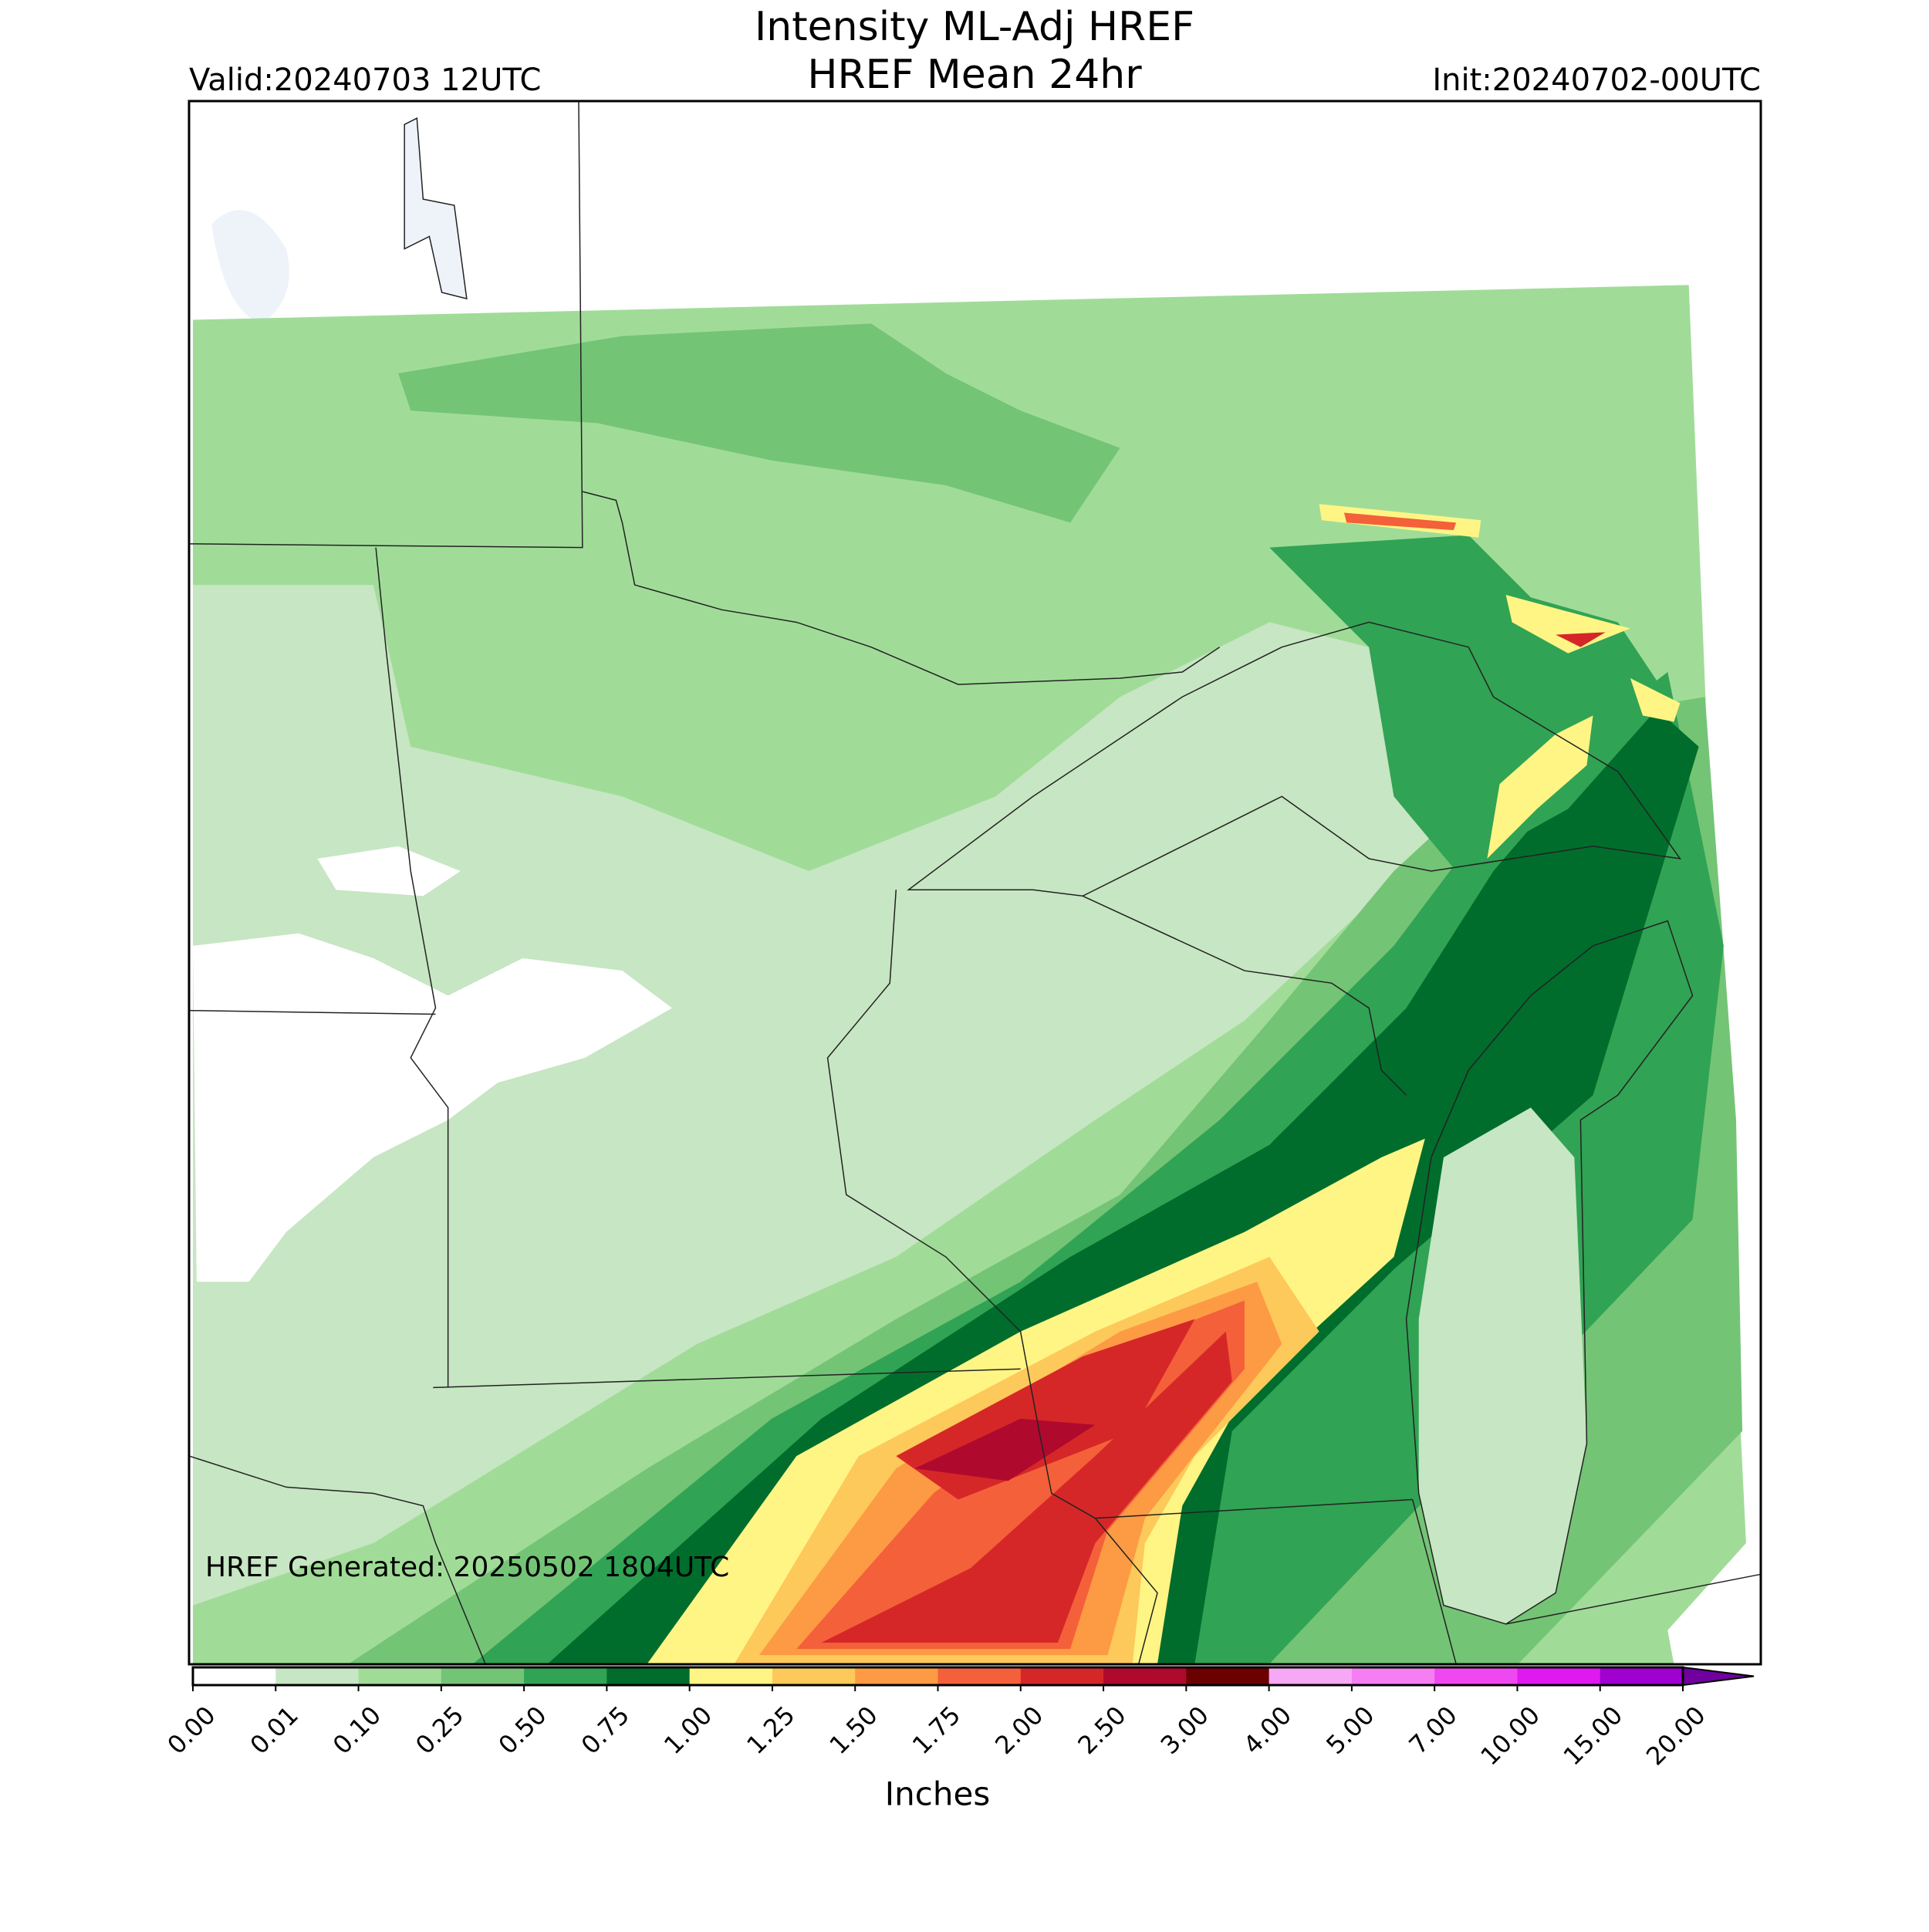  What do you see at coordinates (357, 1730) in the screenshot?
I see `tick-label: 0.10` at bounding box center [357, 1730].